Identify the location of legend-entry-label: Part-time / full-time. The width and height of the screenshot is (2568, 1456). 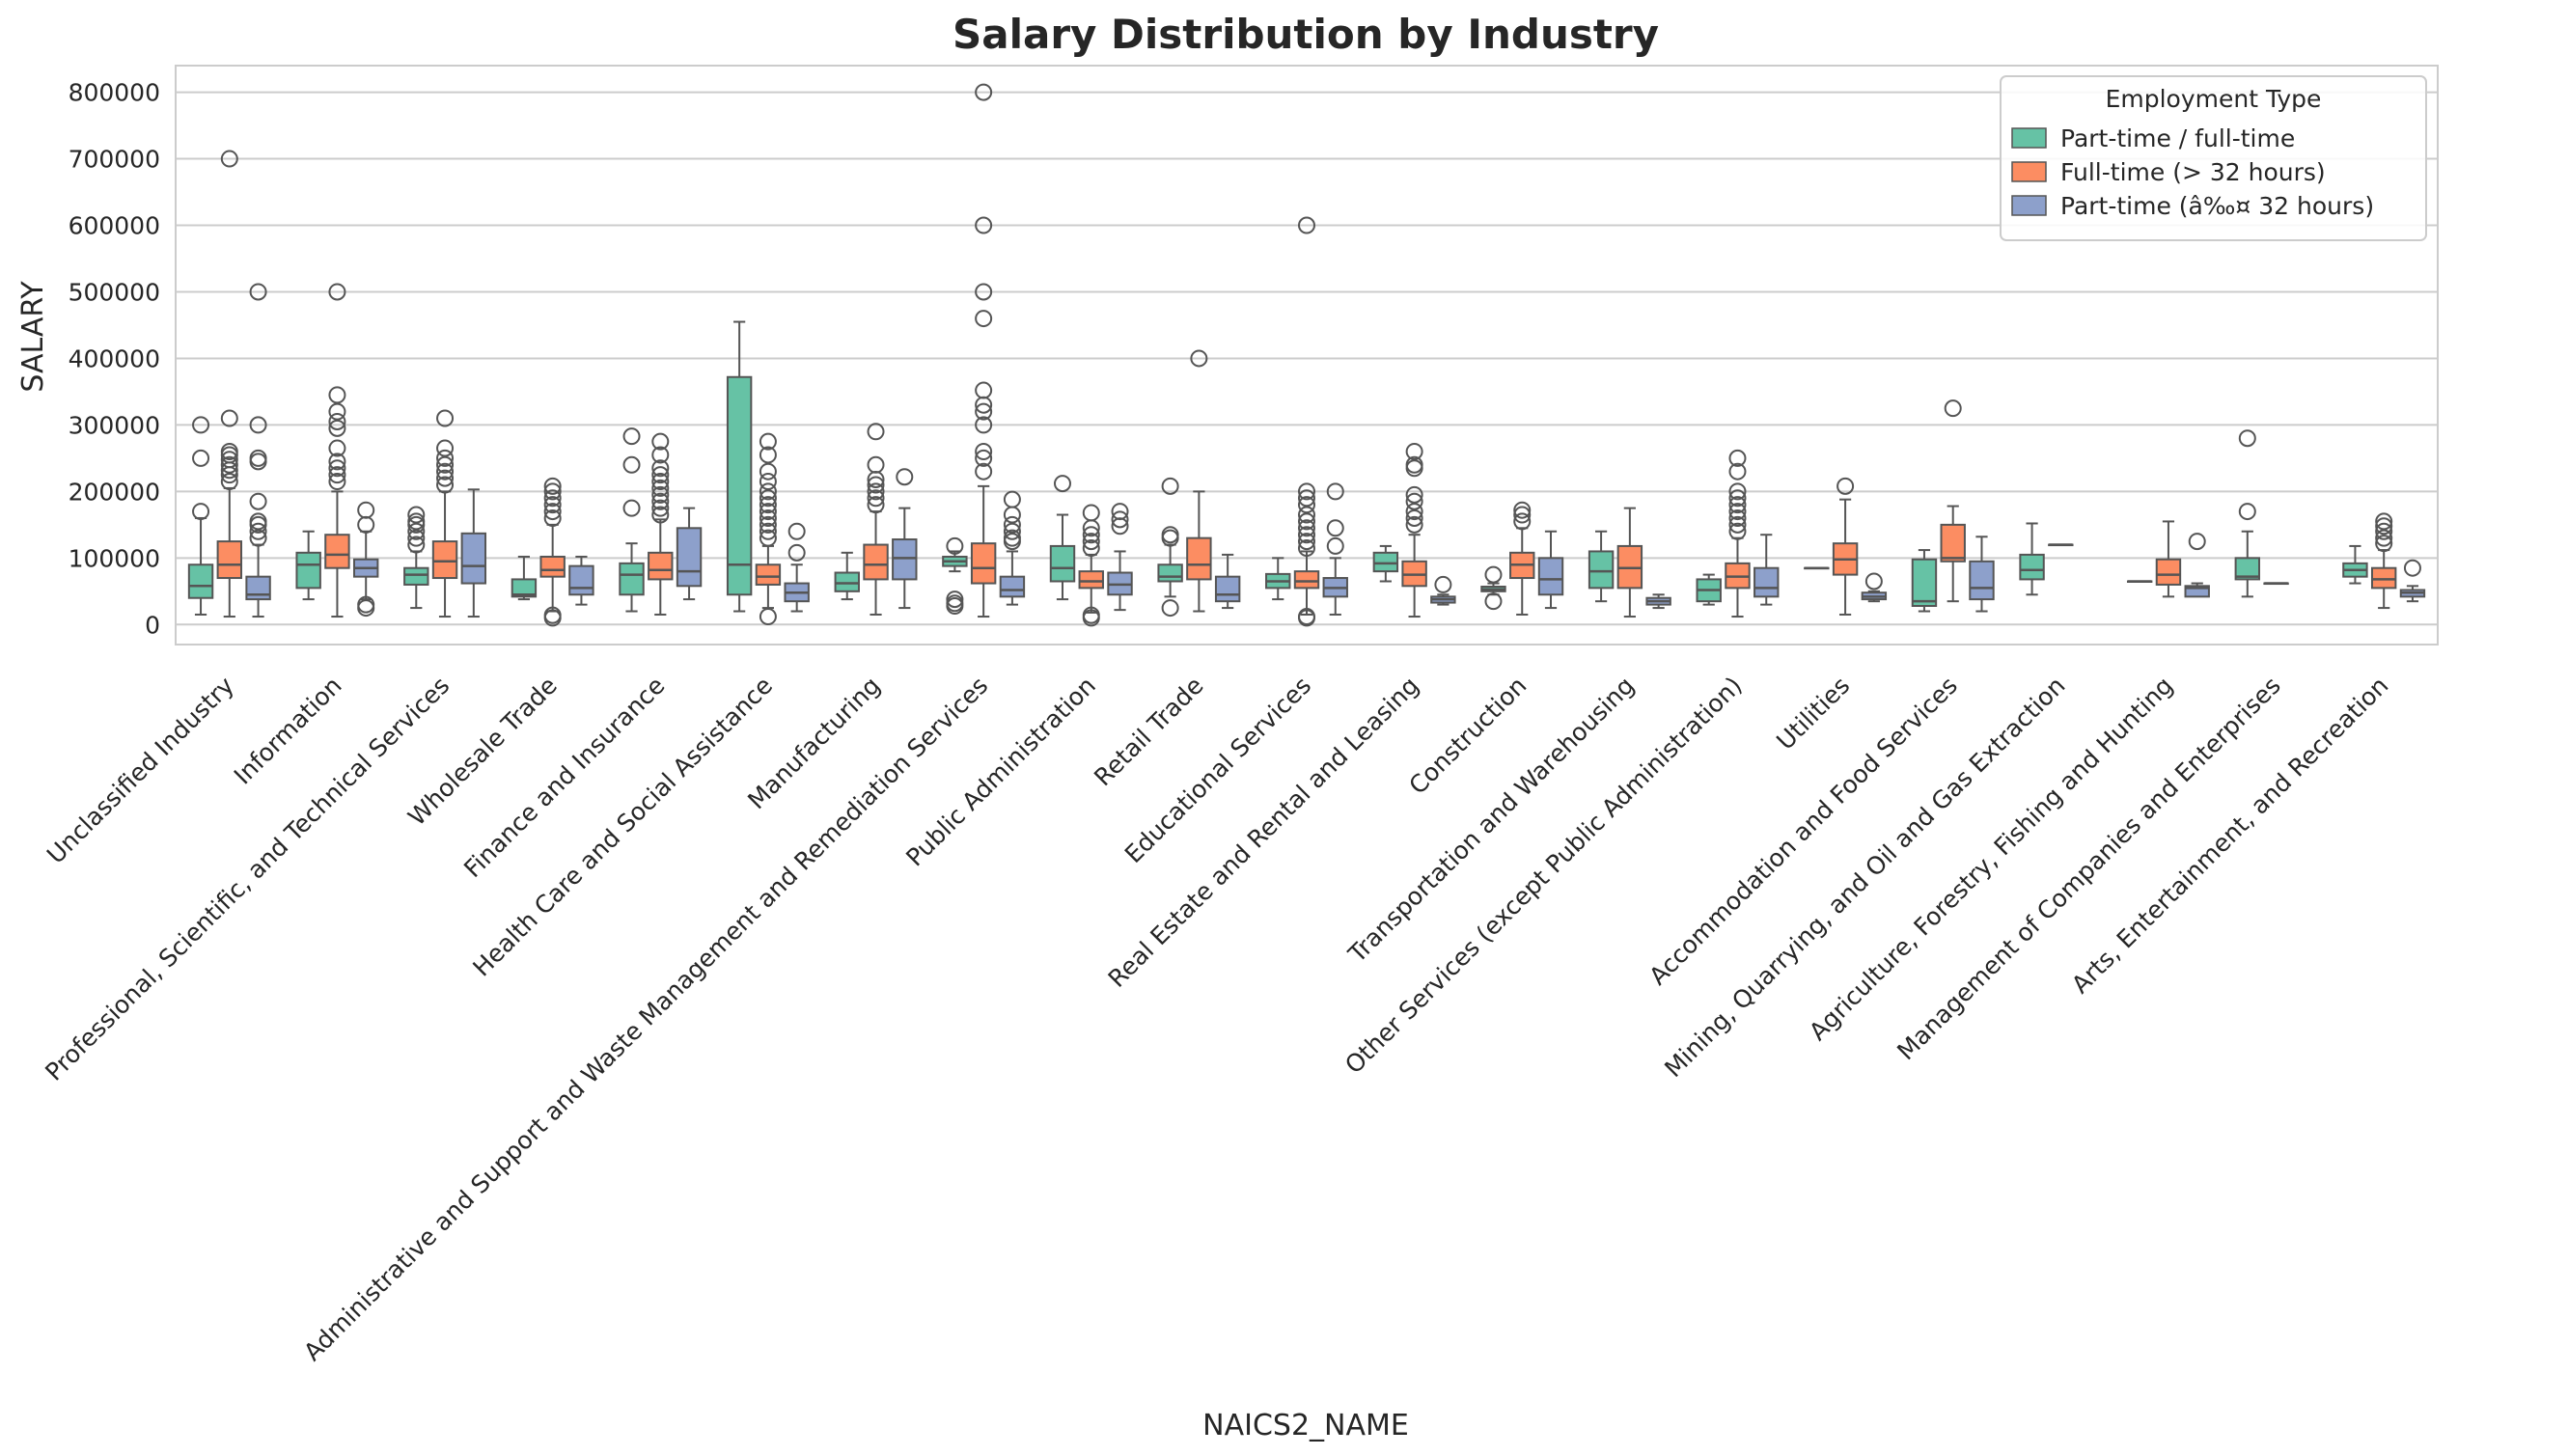
(2177, 138).